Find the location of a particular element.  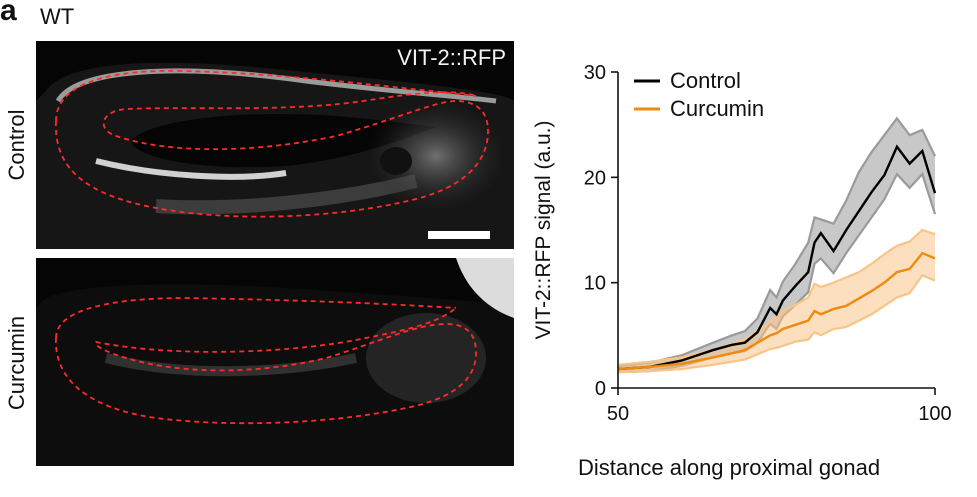

x-tick-label-0: 50 is located at coordinates (618, 414).